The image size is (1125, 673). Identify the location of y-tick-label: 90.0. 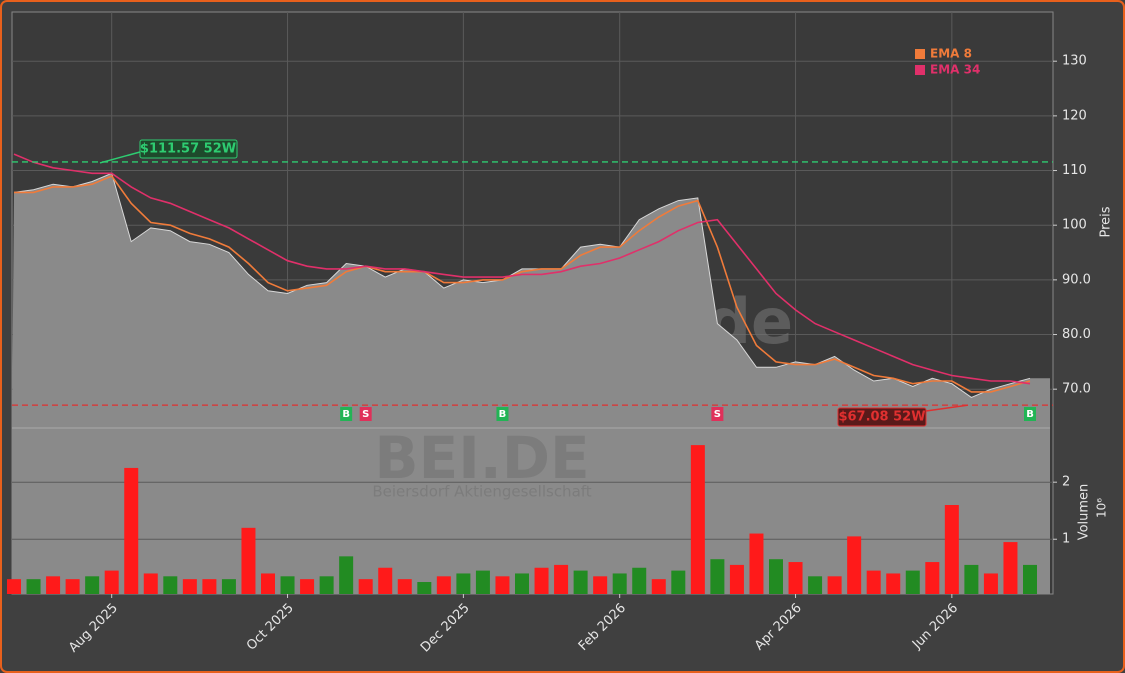
(1076, 279).